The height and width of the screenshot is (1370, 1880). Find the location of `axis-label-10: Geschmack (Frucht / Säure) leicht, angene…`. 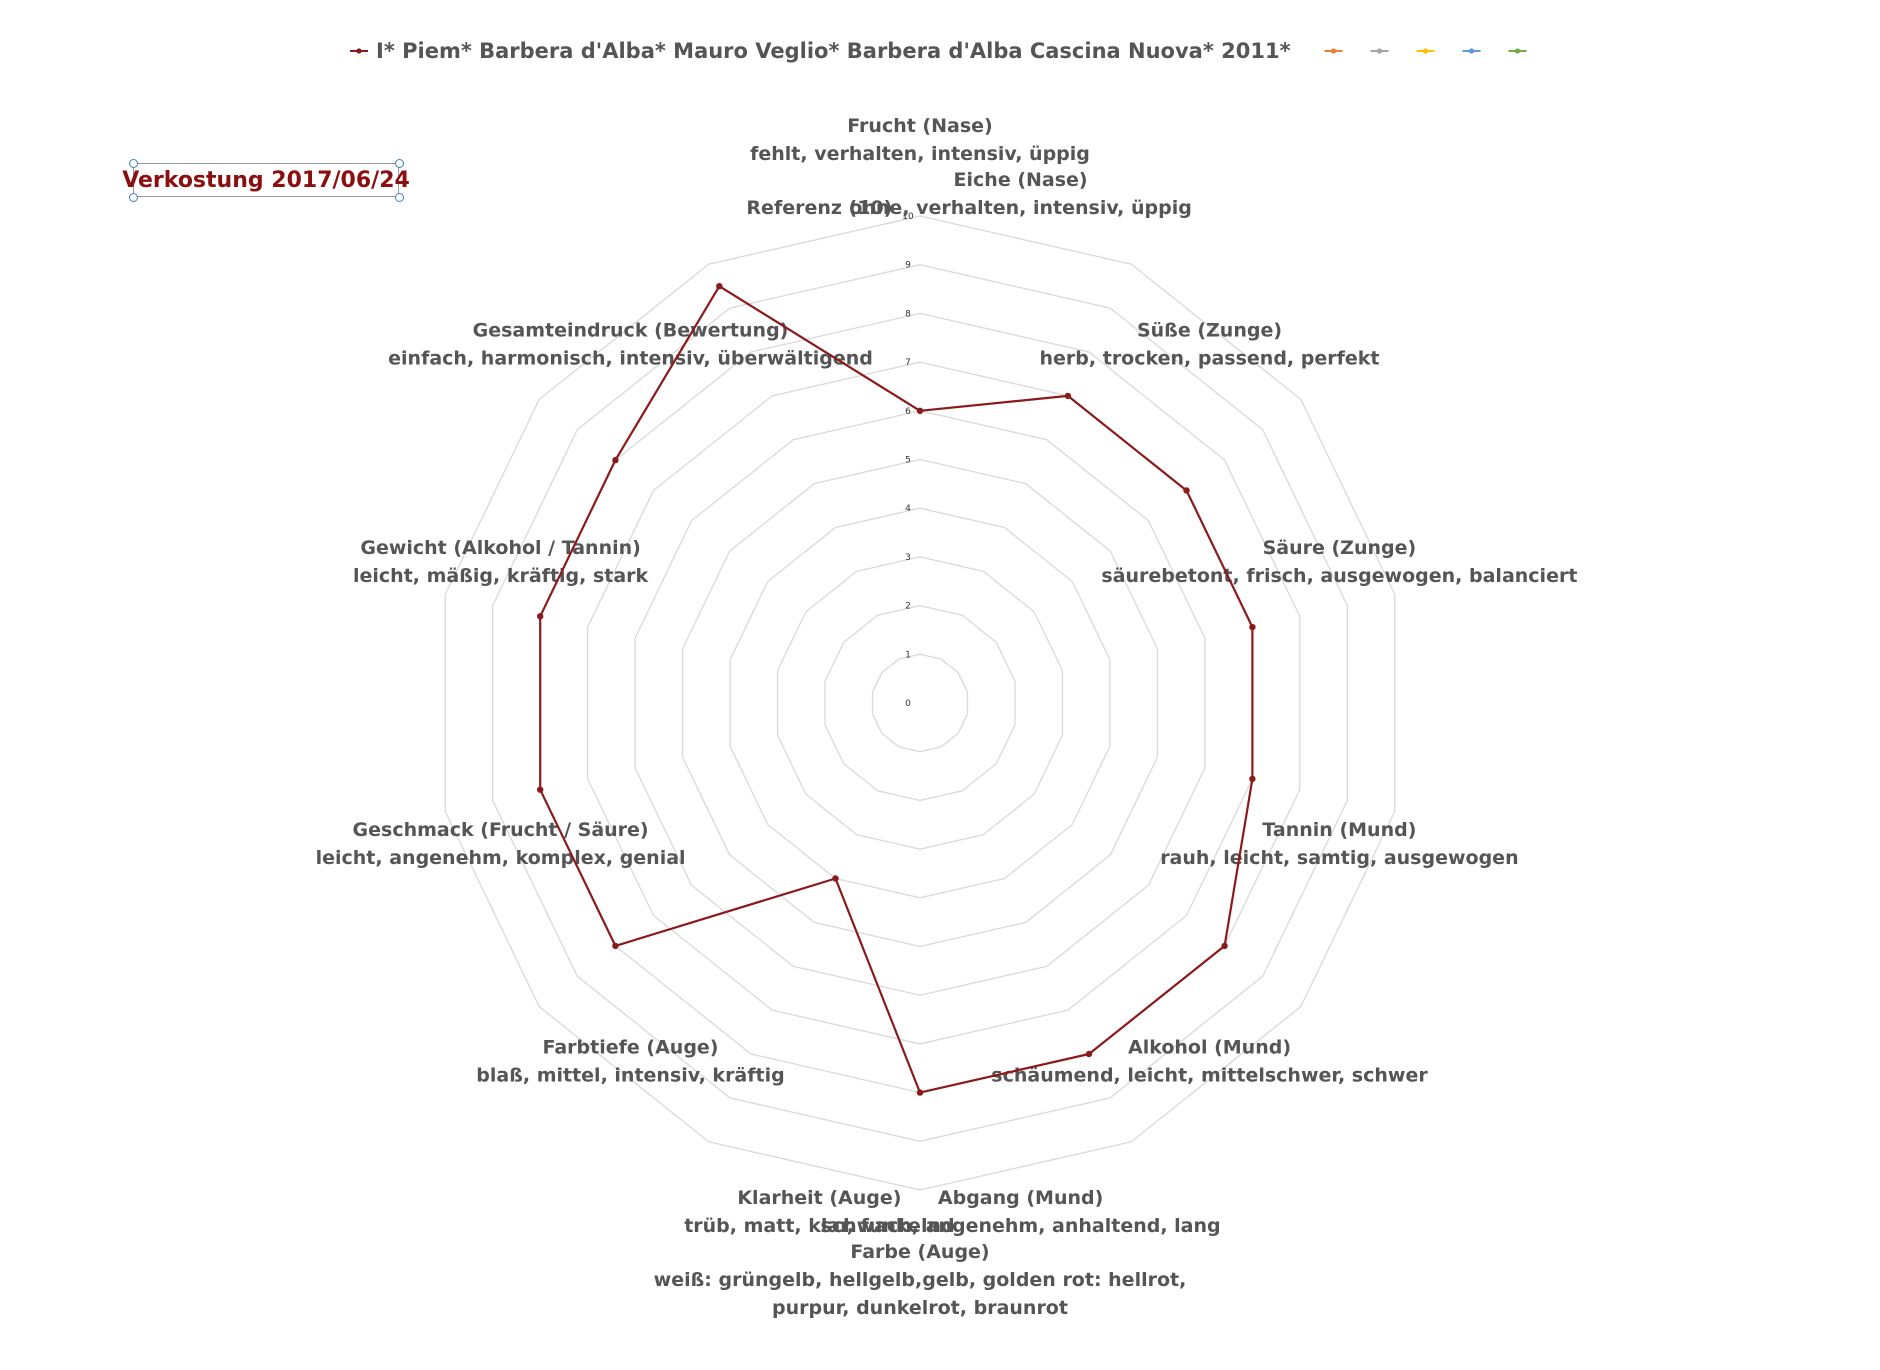

axis-label-10: Geschmack (Frucht / Säure) leicht, angene… is located at coordinates (501, 844).